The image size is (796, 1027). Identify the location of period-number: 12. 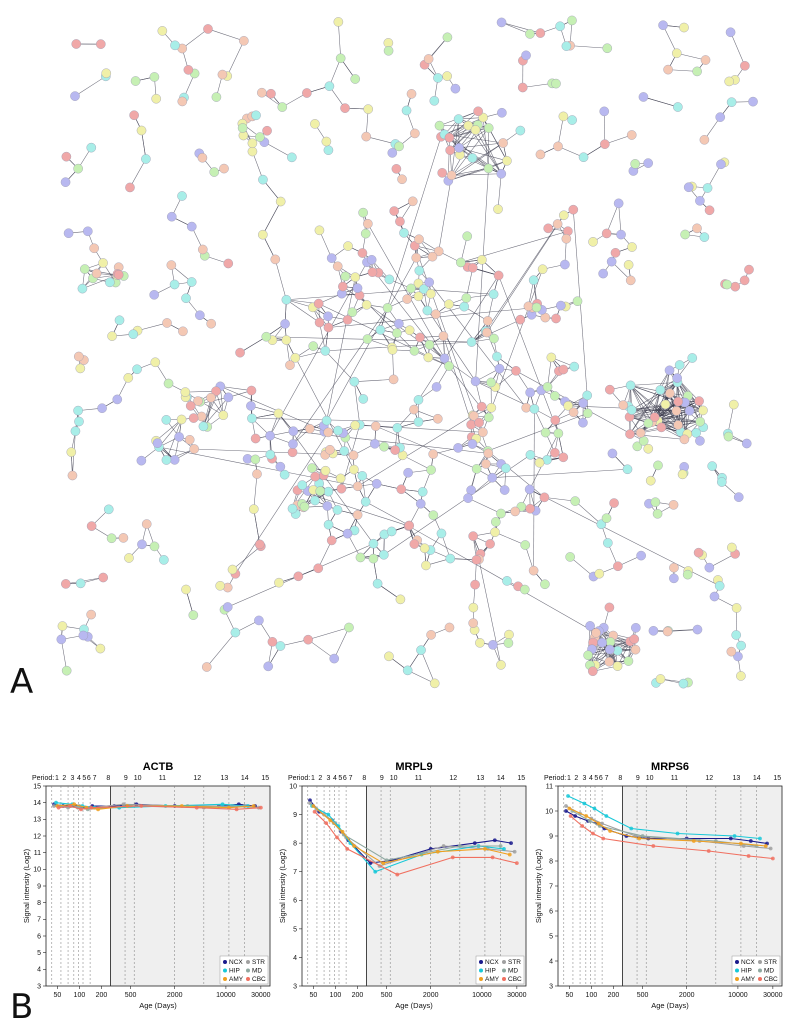
(453, 778).